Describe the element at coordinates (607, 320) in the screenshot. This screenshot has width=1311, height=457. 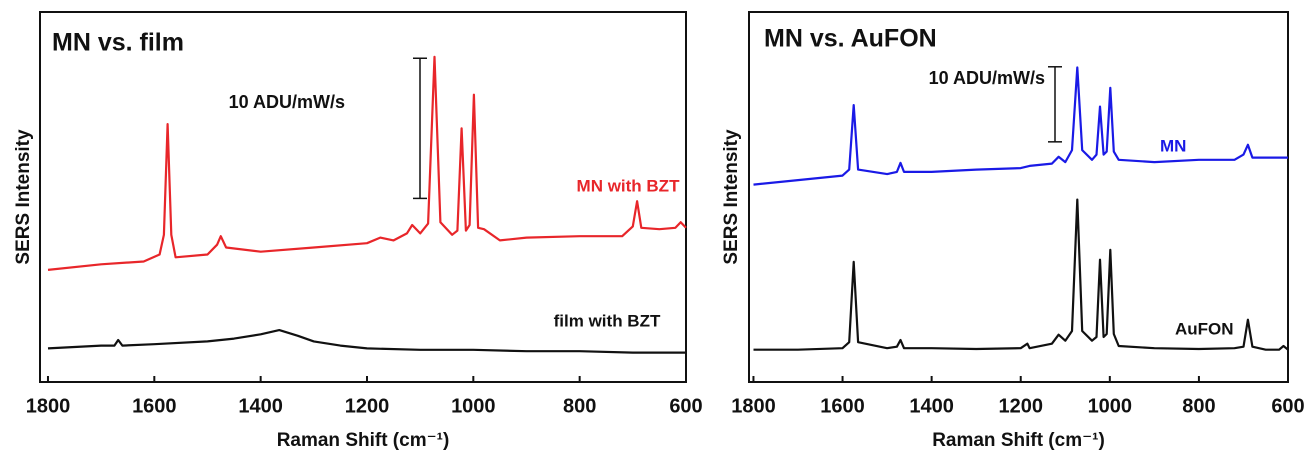
I see `series-label: film with BZT` at that location.